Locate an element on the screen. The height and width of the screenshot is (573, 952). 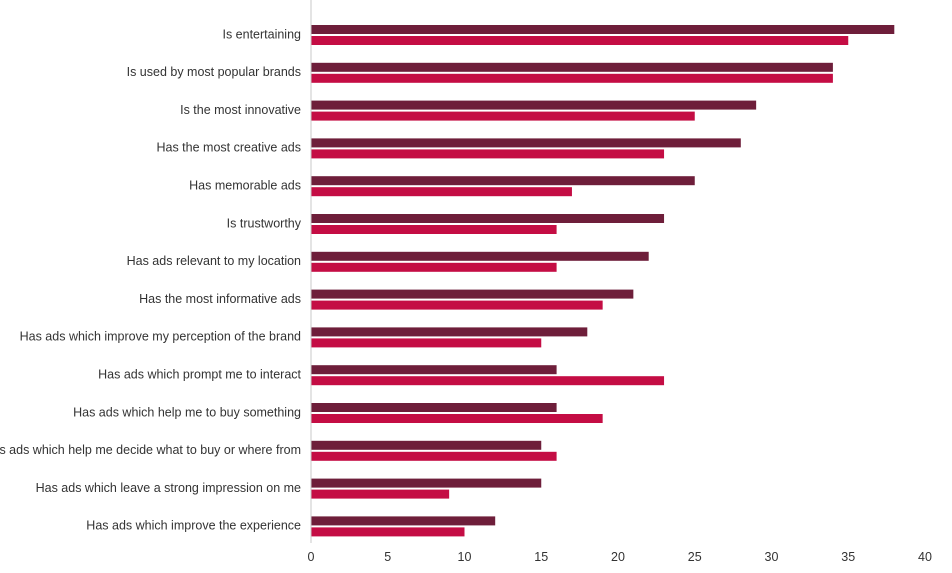
x-tick-label: 20 is located at coordinates (618, 557).